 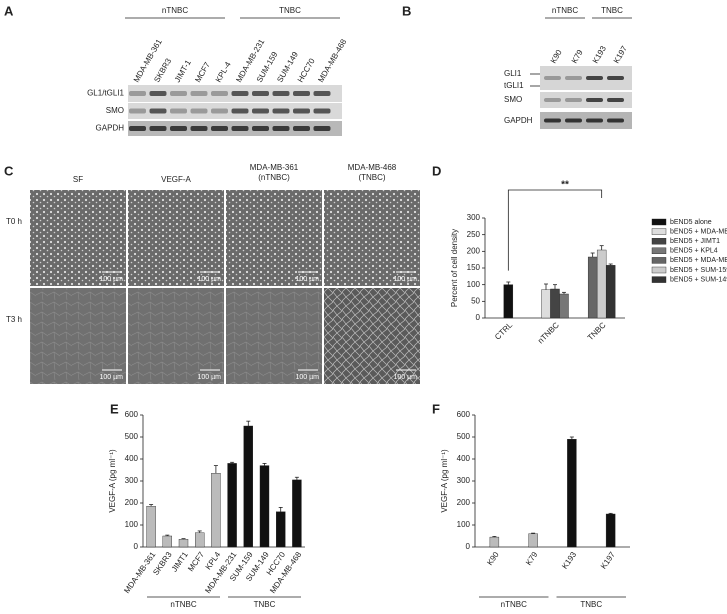 What do you see at coordinates (565, 185) in the screenshot?
I see `annotation: **` at bounding box center [565, 185].